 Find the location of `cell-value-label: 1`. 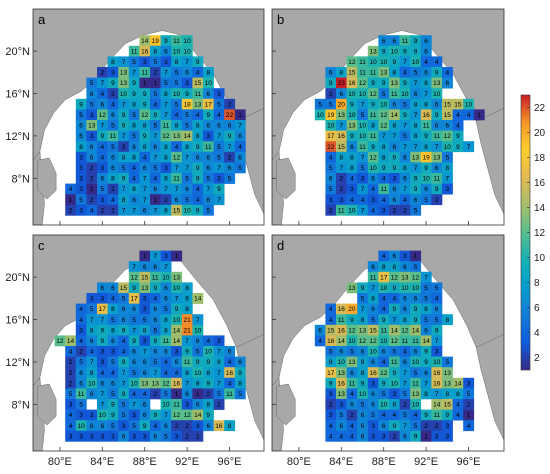

cell-value-label: 1 is located at coordinates (416, 256).